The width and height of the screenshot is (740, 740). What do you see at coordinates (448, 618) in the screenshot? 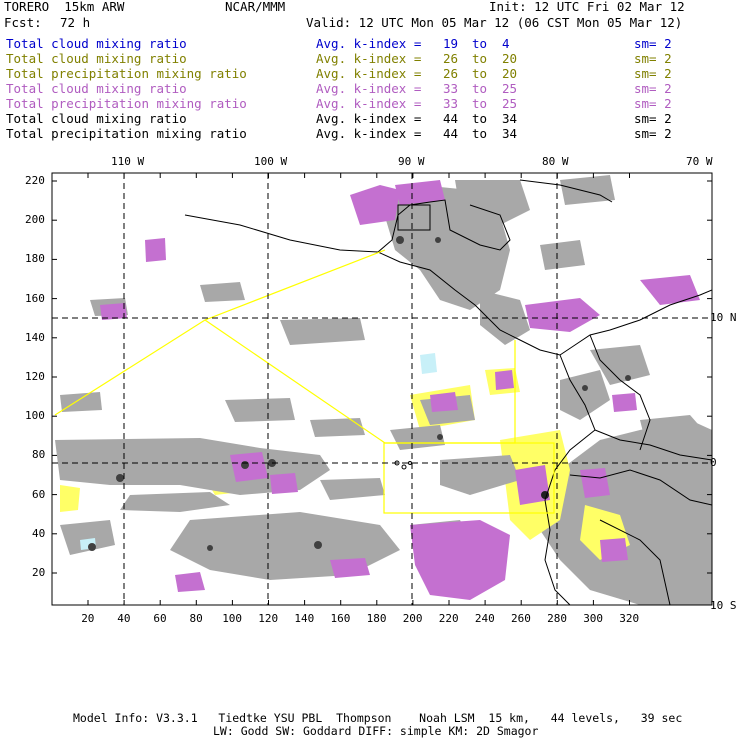
I see `x-tick-label: 220` at bounding box center [448, 618].